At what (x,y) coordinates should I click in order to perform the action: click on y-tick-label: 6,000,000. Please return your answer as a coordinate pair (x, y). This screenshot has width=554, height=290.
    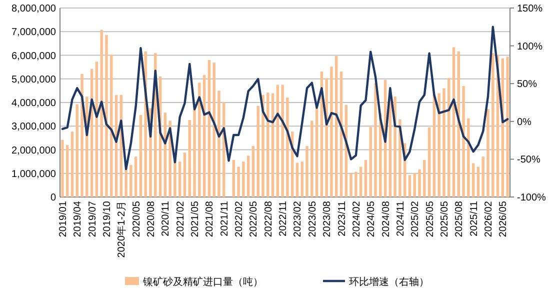
    Looking at the image, I should click on (34, 56).